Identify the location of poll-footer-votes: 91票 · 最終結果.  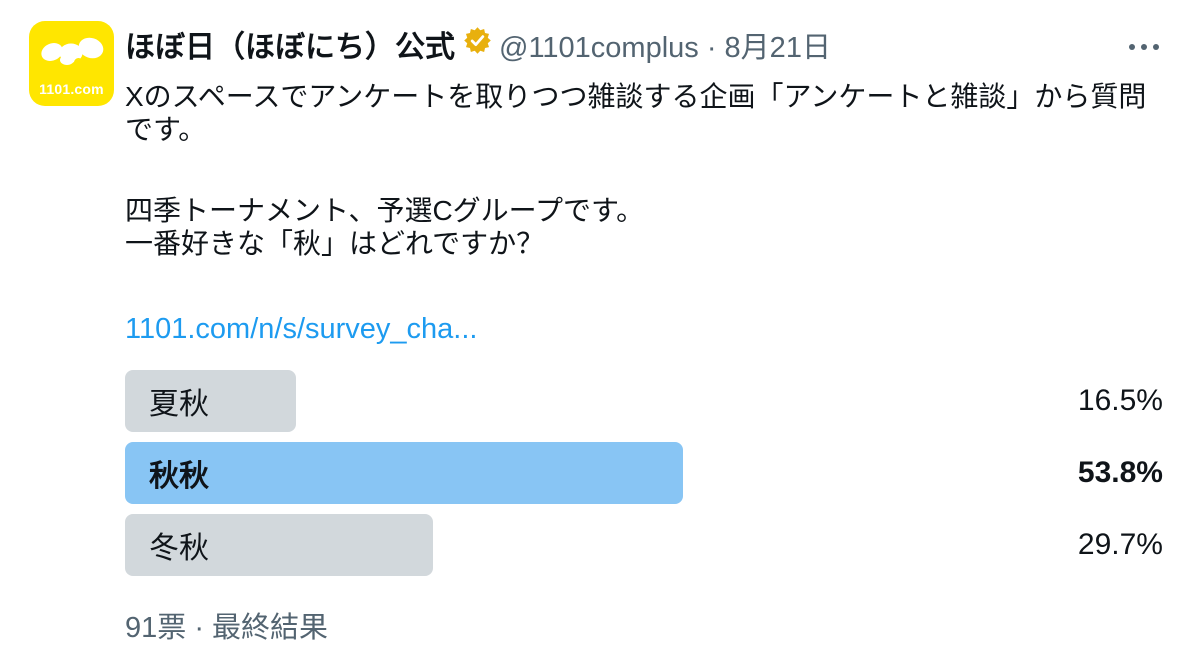
(227, 628).